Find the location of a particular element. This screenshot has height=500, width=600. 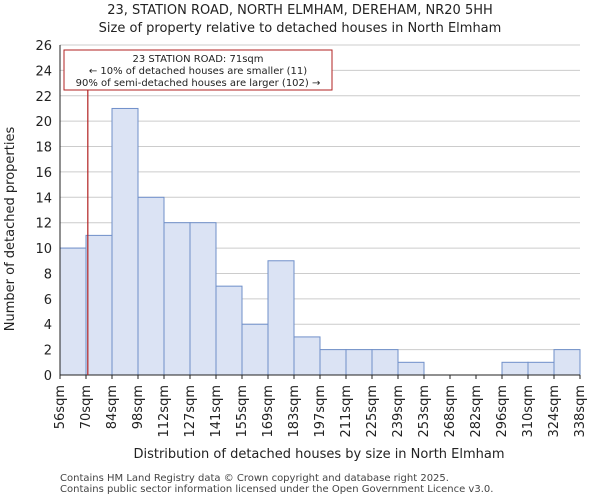

y-tick-label: 10 is located at coordinates (43, 249).